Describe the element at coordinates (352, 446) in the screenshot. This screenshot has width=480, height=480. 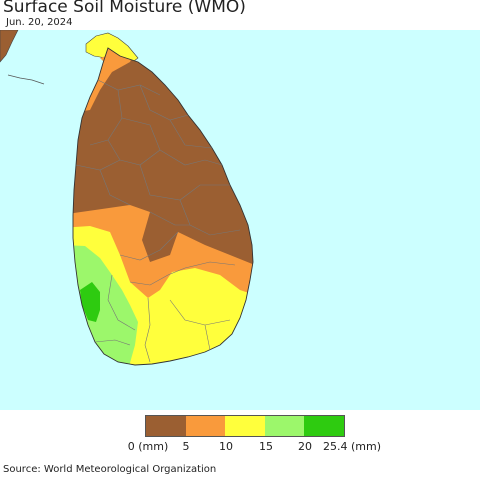
I see `legend-tick-25: 25.4 (mm)` at that location.